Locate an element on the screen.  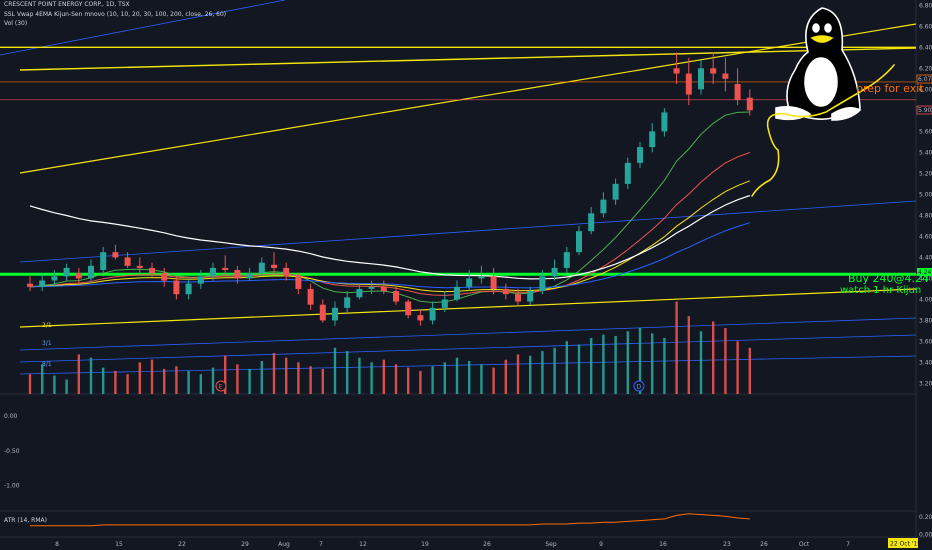
time-axis-tick-label: 26 is located at coordinates (487, 544).